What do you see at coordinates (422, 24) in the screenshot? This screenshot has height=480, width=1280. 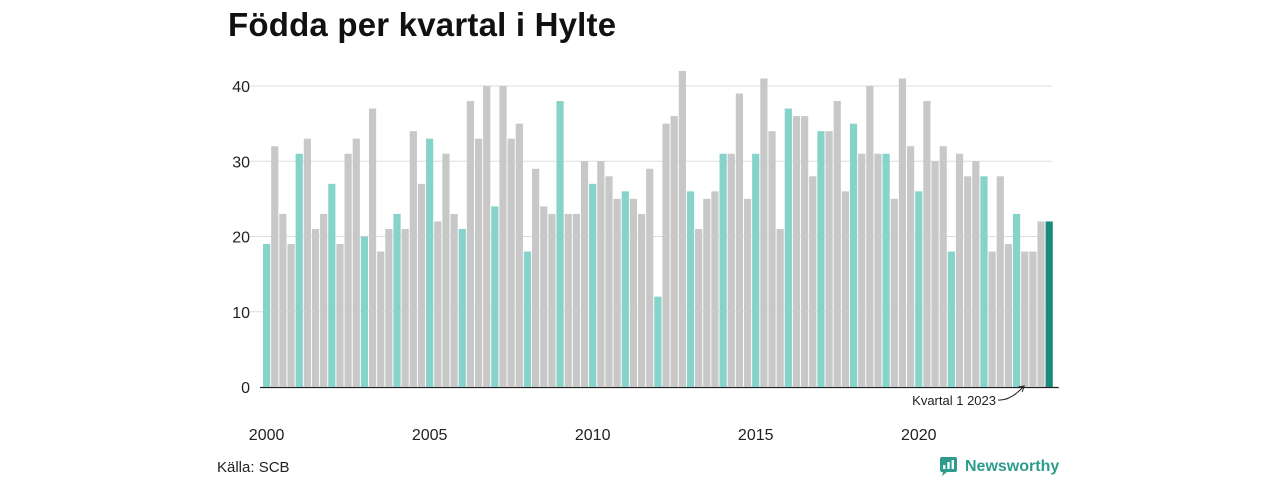 I see `chart-title: Födda per kvartal i Hylte` at bounding box center [422, 24].